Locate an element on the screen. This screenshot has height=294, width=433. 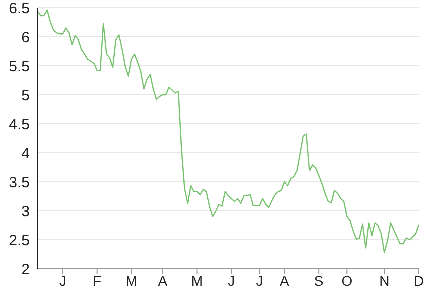
y-tick-label: 5.5 is located at coordinates (19, 67).